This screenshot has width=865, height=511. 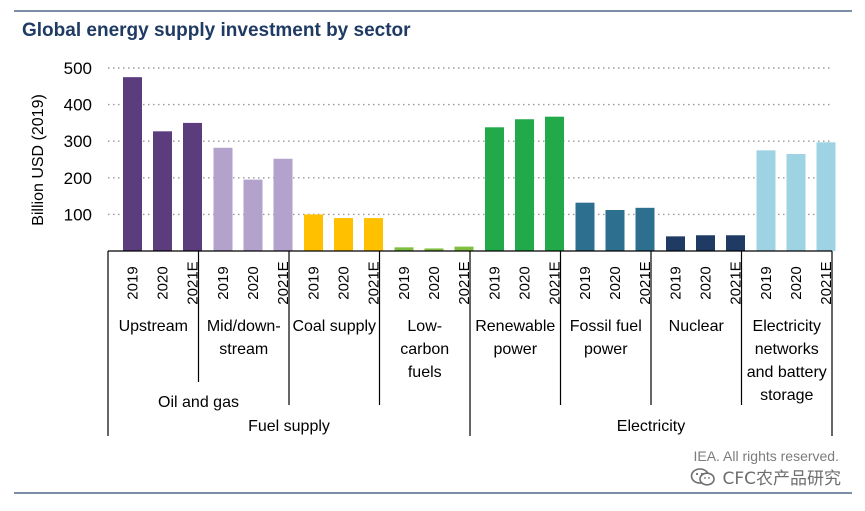 I want to click on supergroup-label: Electricity, so click(x=651, y=426).